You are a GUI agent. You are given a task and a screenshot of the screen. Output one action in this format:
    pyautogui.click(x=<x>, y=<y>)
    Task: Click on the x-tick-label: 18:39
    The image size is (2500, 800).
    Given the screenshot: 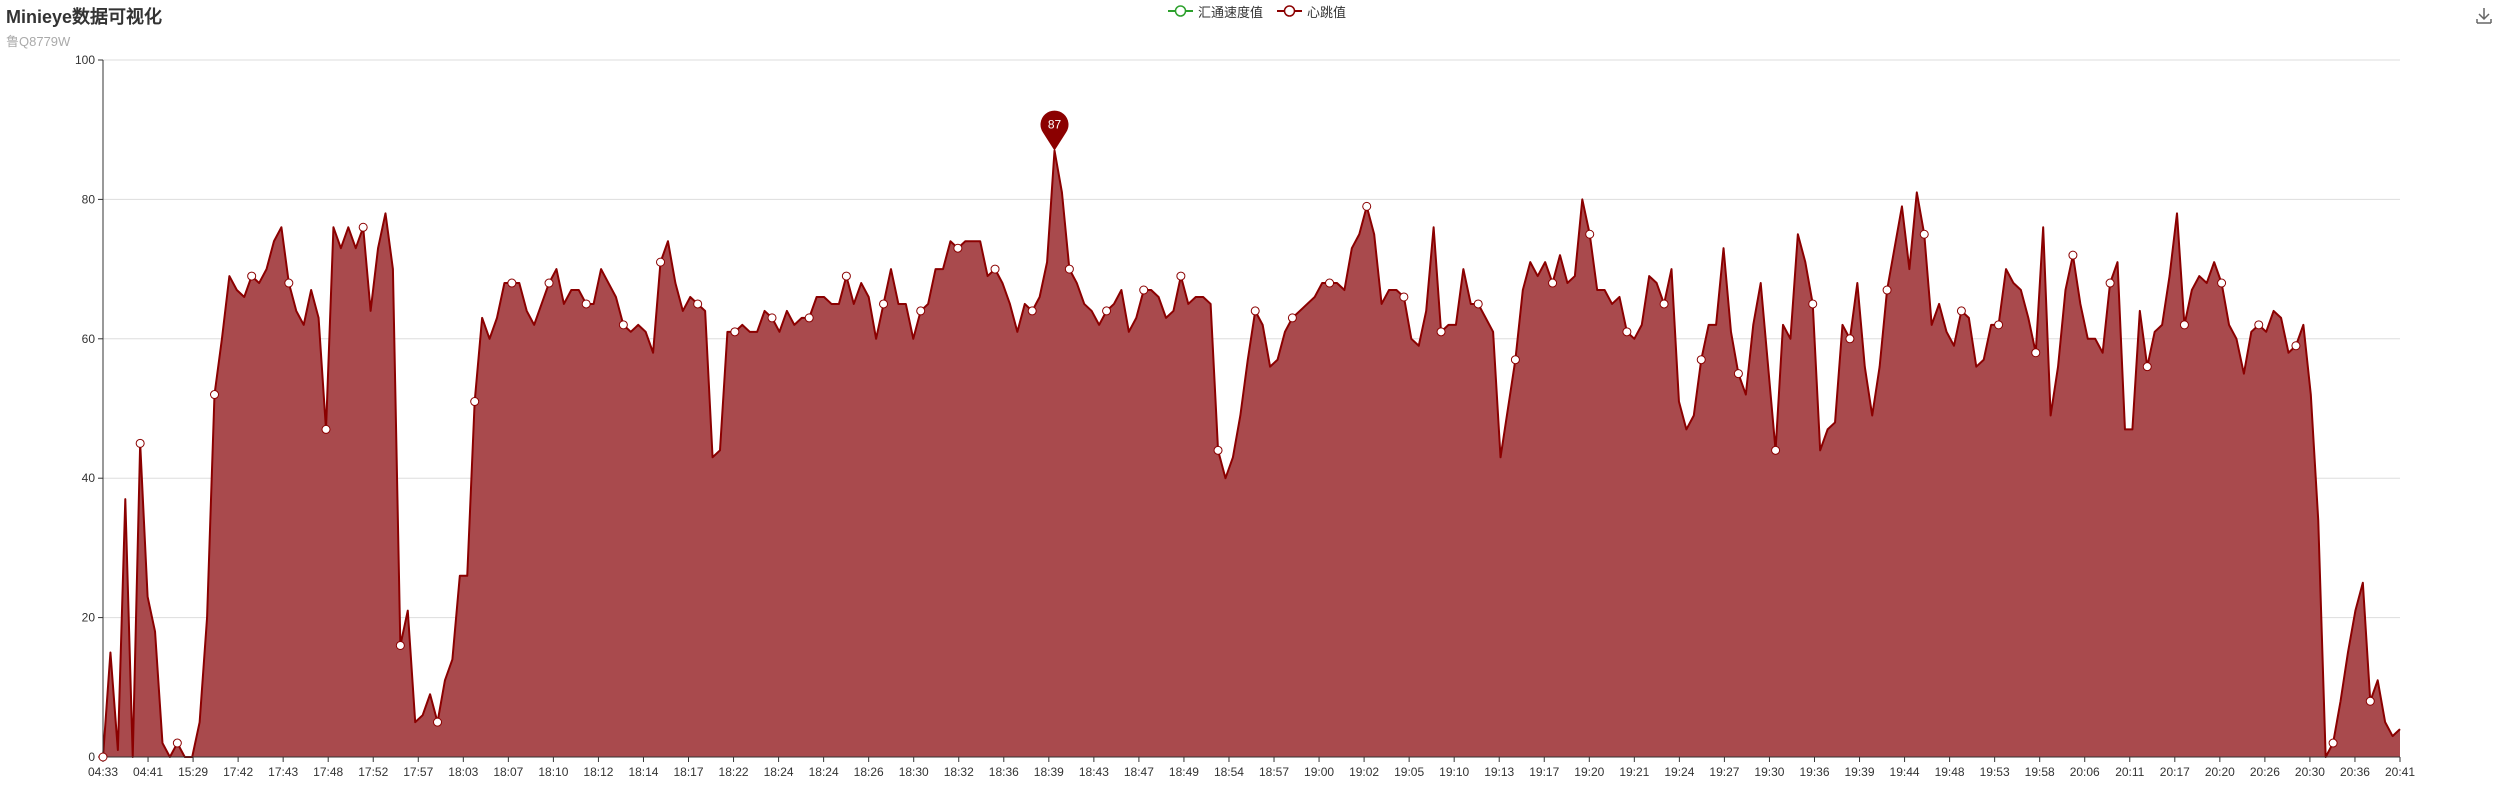 What is the action you would take?
    pyautogui.click(x=1049, y=772)
    